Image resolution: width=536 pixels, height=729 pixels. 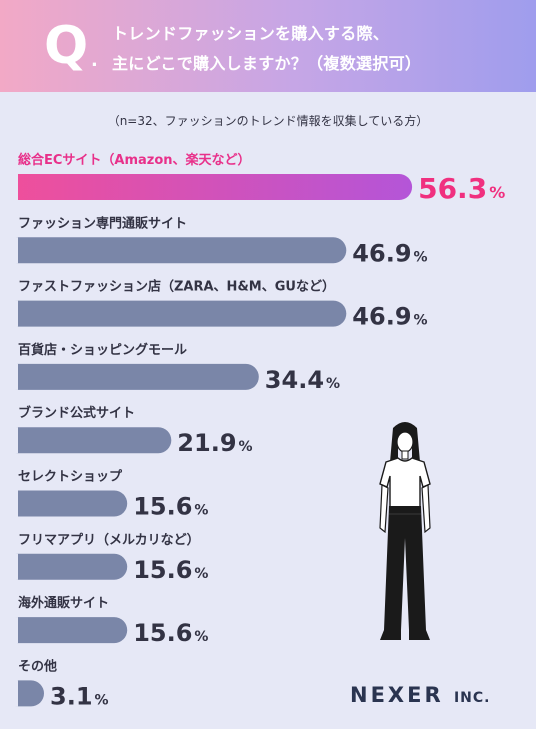 What do you see at coordinates (66, 46) in the screenshot?
I see `q-mark: Q` at bounding box center [66, 46].